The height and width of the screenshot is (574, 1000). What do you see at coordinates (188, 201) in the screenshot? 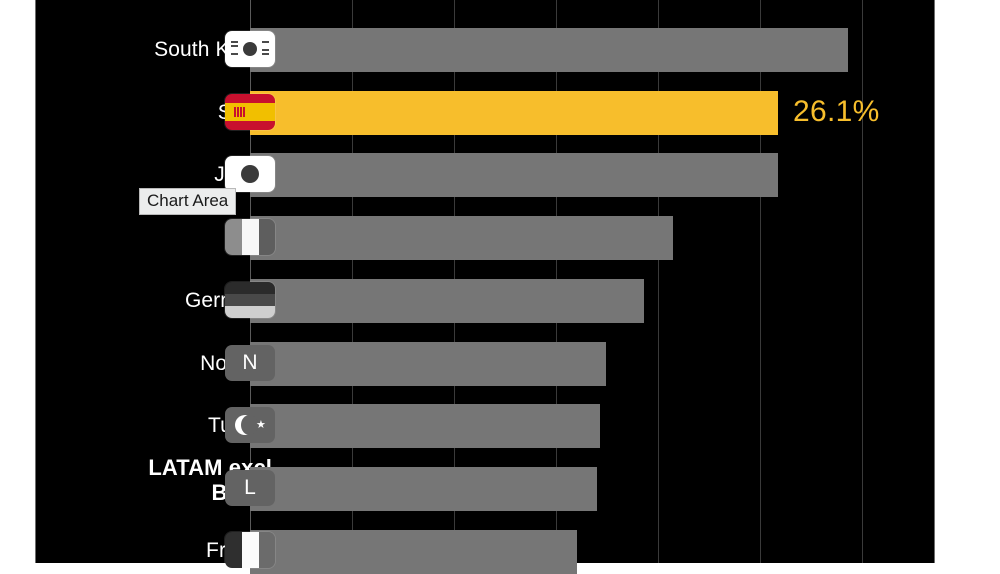
I see `chart-area-tooltip: Chart Area` at bounding box center [188, 201].